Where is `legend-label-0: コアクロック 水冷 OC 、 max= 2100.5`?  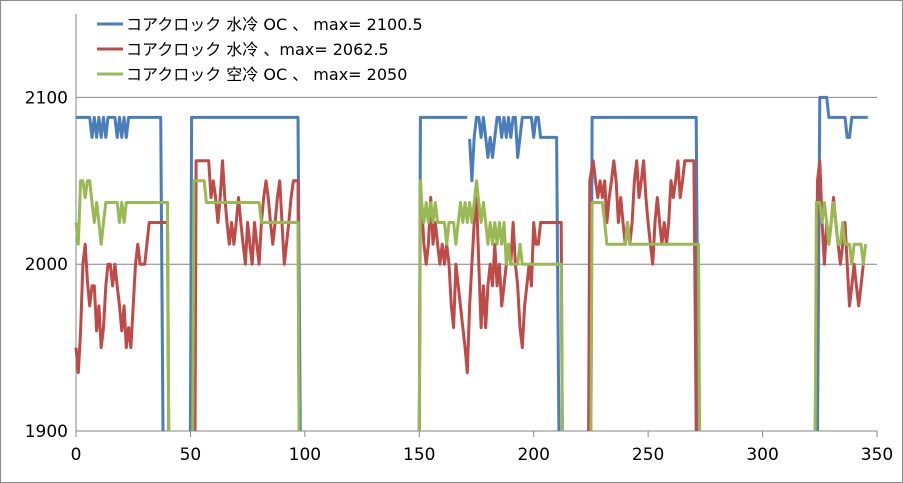 legend-label-0: コアクロック 水冷 OC 、 max= 2100.5 is located at coordinates (274, 24).